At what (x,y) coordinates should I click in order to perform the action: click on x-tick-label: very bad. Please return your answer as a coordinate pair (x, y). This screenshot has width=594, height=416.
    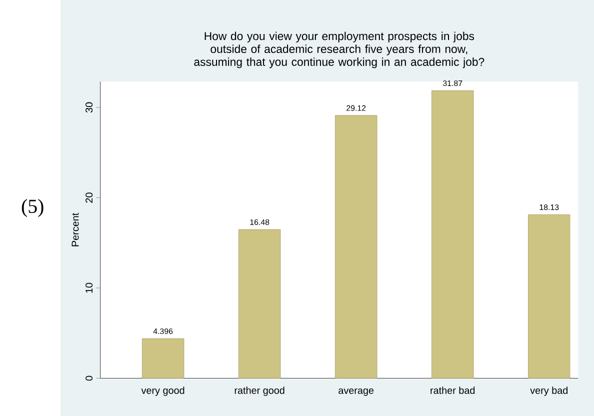
    Looking at the image, I should click on (549, 391).